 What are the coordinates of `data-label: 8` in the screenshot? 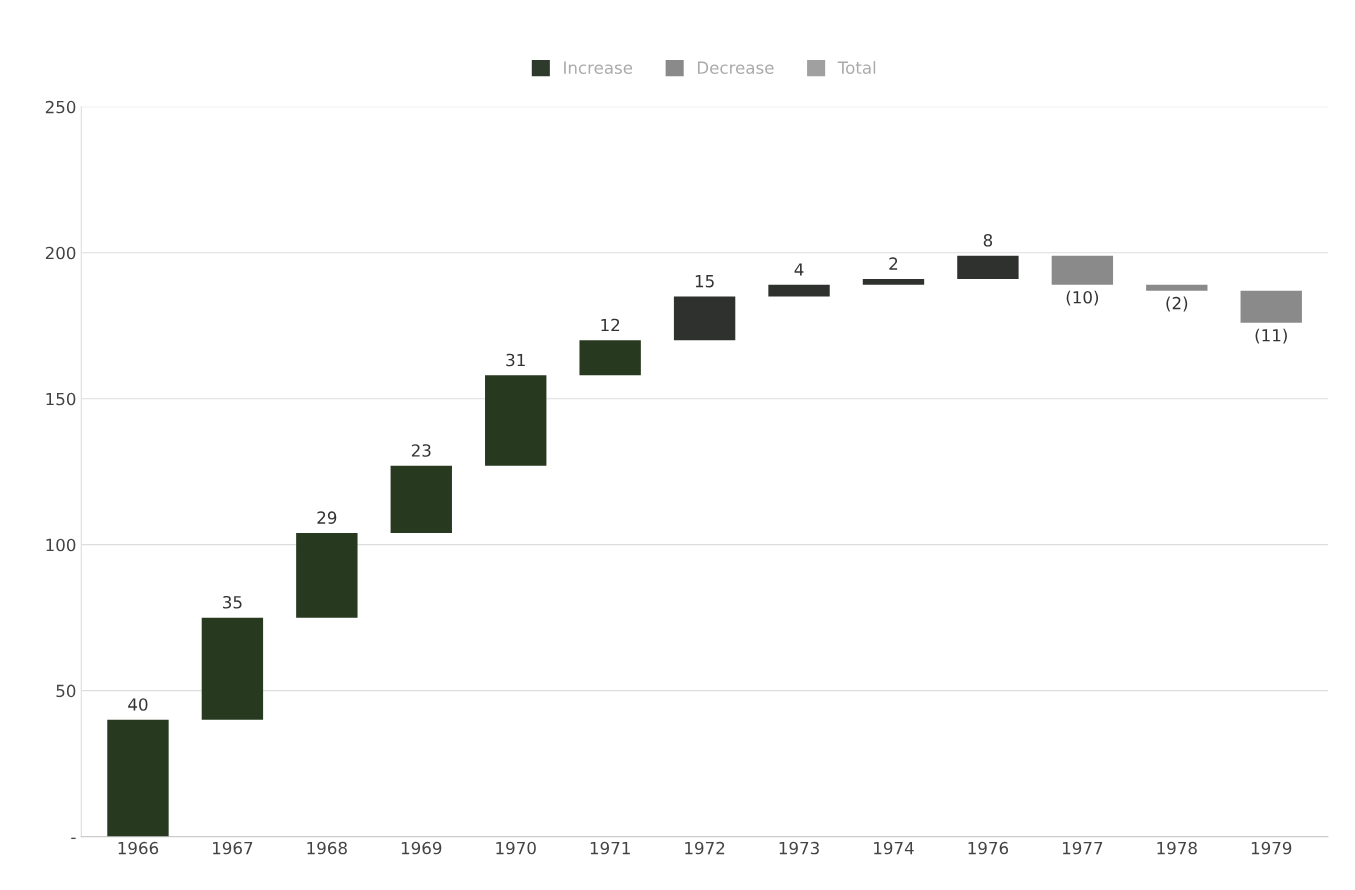 It's located at (988, 240).